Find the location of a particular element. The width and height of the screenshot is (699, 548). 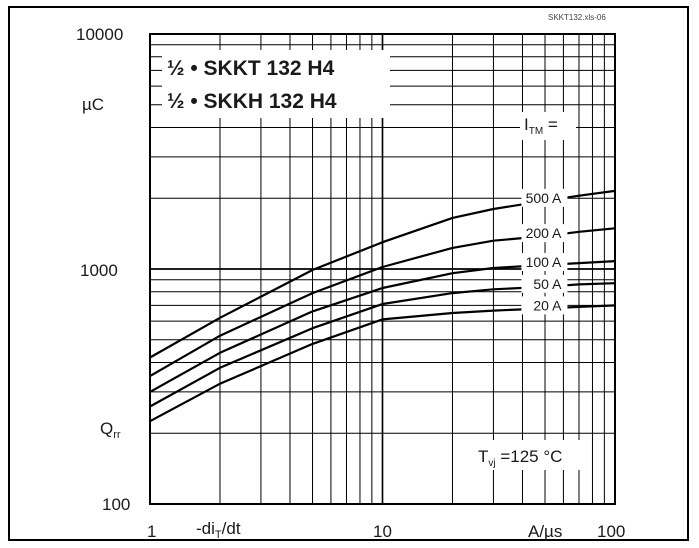

series-label: 200 A is located at coordinates (544, 233).